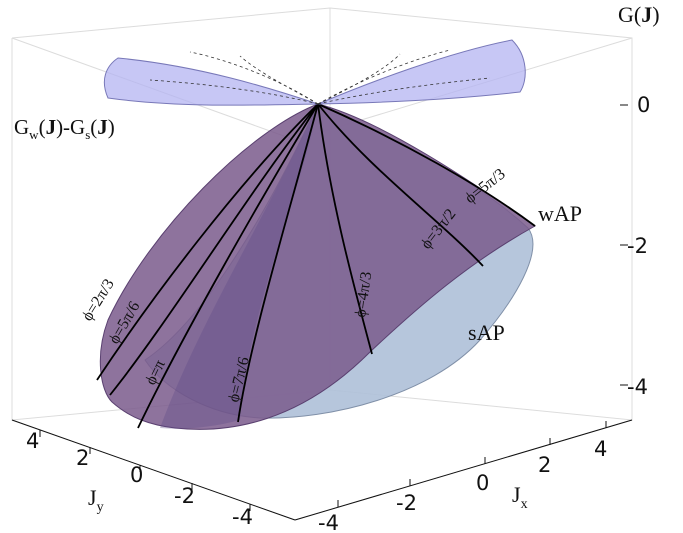 The image size is (683, 533). I want to click on z-tick-0: 0, so click(643, 105).